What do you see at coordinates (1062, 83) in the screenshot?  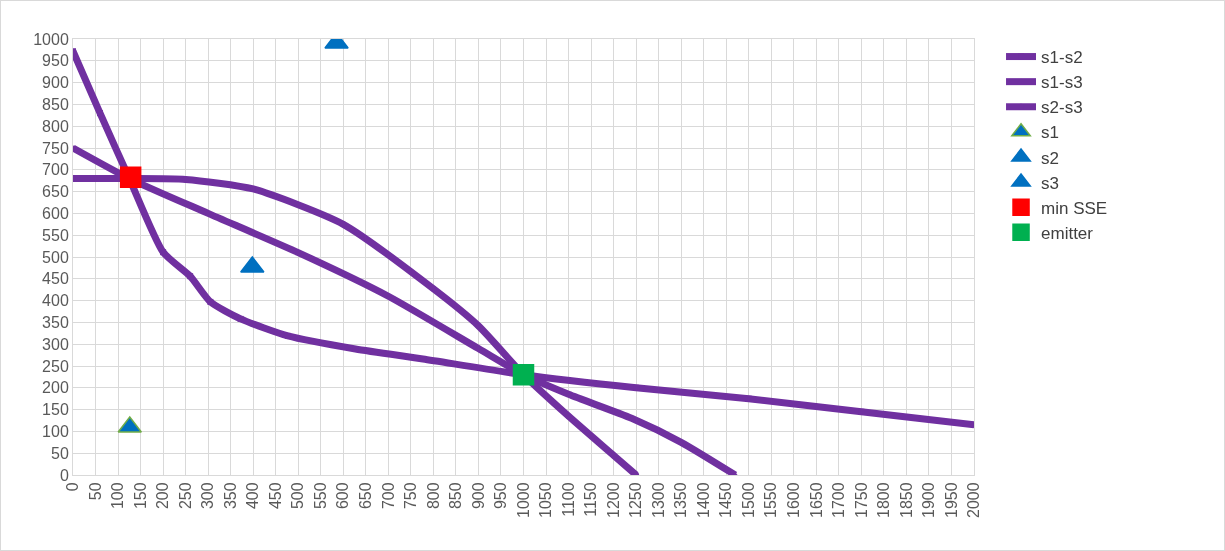 I see `legend-label: s1-s3` at bounding box center [1062, 83].